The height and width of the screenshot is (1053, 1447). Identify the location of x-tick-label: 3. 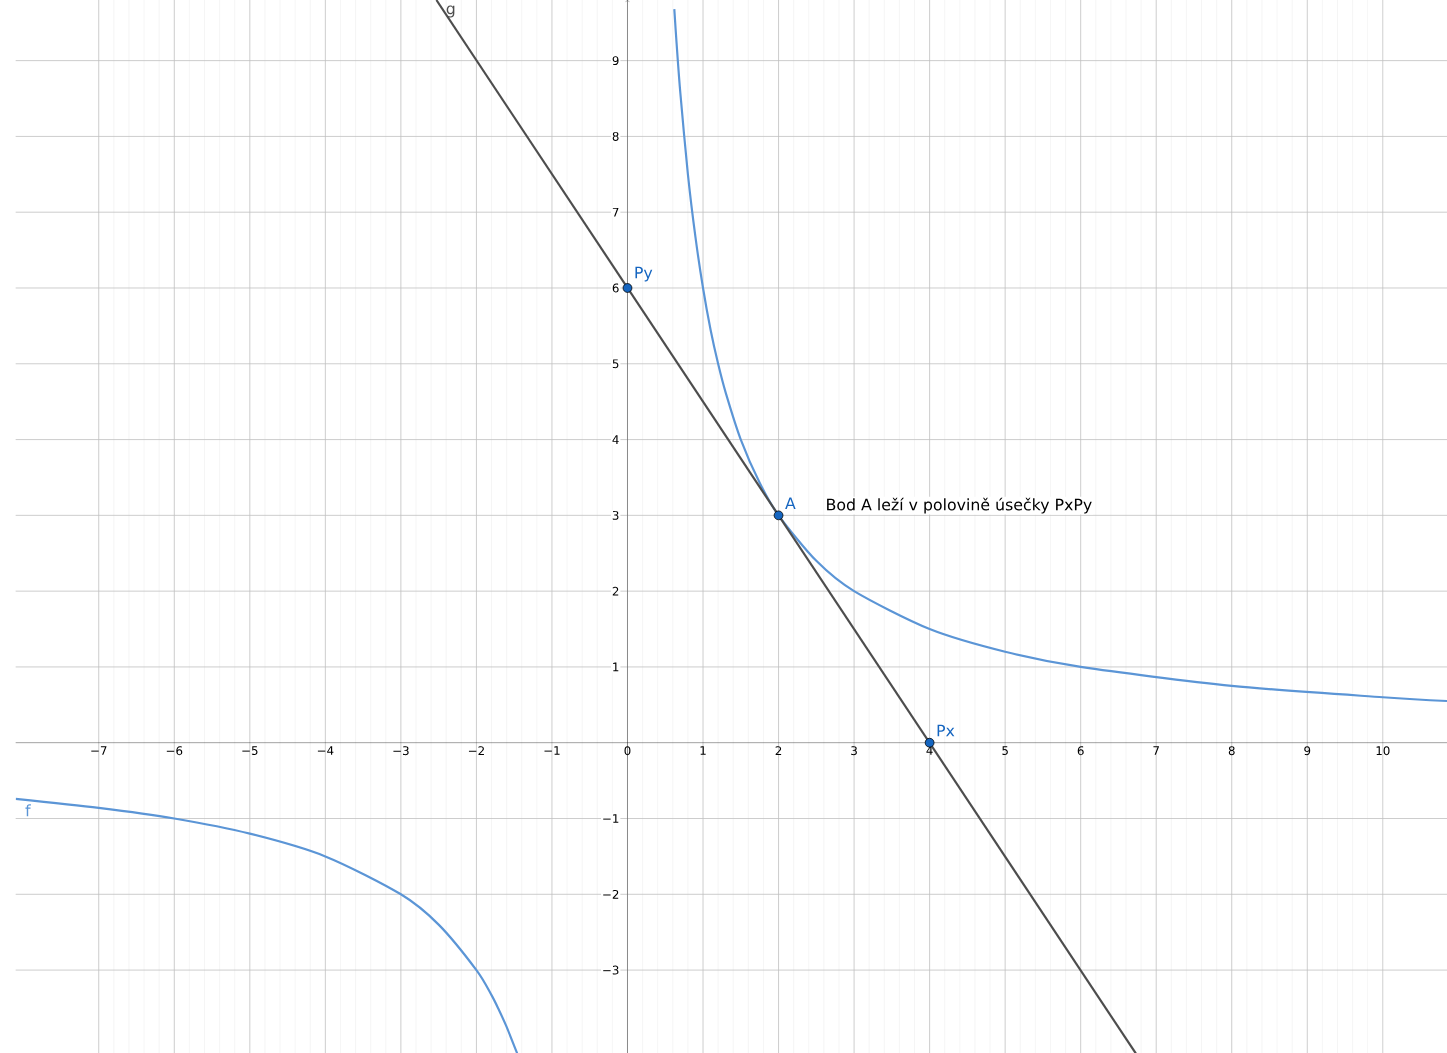
(854, 750).